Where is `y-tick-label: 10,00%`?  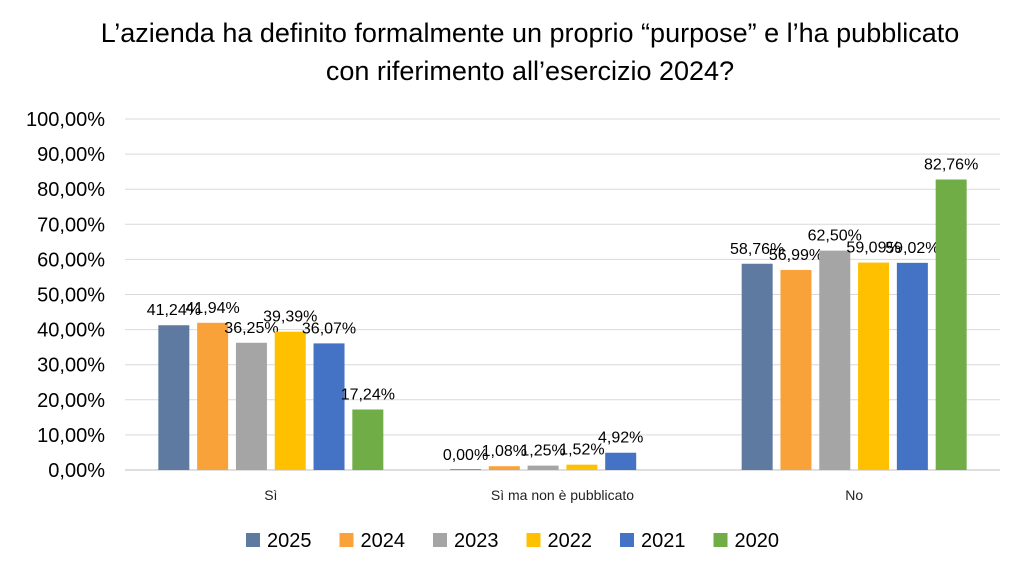
y-tick-label: 10,00% is located at coordinates (71, 436).